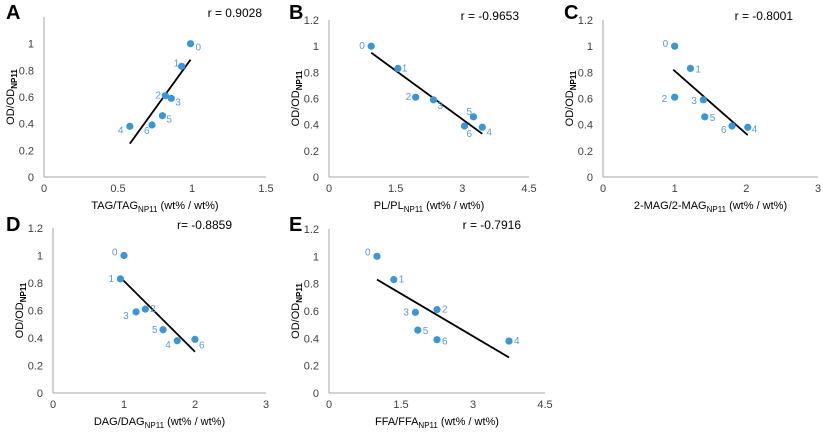 Image resolution: width=823 pixels, height=435 pixels. I want to click on correlation-label: r = -0.8001, so click(764, 16).